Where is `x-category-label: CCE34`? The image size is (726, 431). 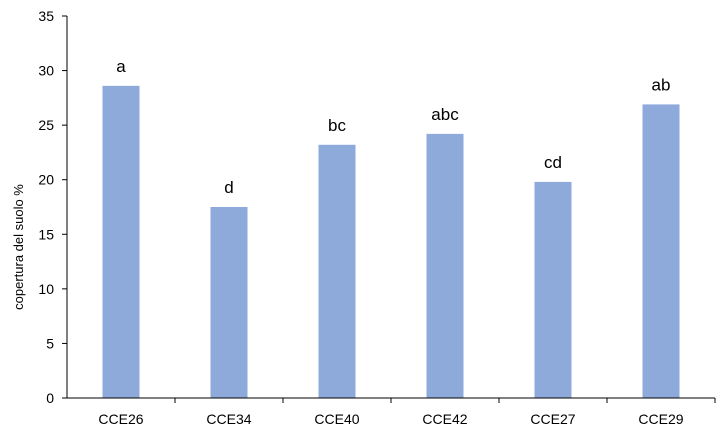
x-category-label: CCE34 is located at coordinates (228, 419).